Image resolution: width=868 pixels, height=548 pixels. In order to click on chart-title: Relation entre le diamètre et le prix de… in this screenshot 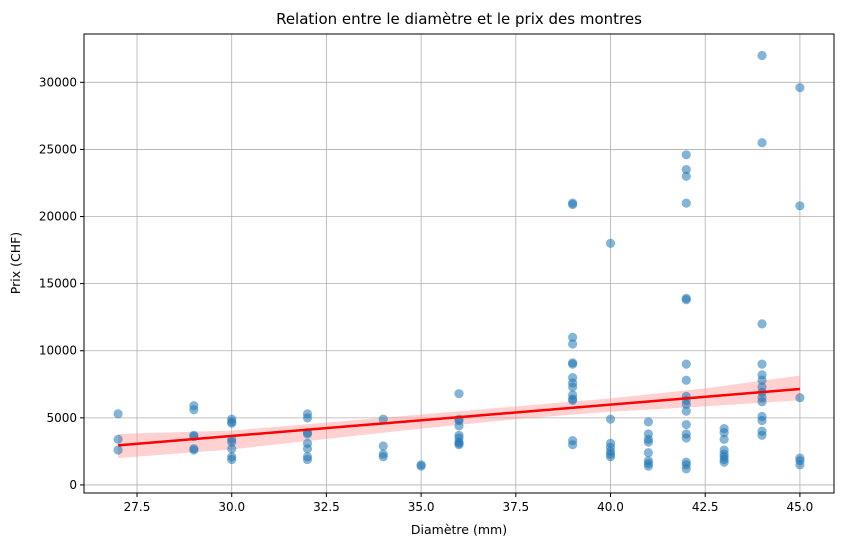, I will do `click(459, 19)`.